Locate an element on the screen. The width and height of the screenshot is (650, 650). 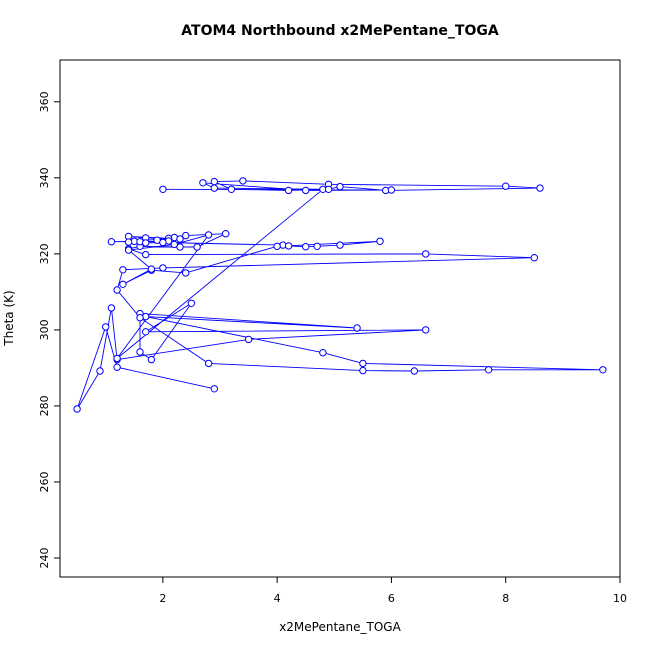
y-tick-label: 360 is located at coordinates (44, 101).